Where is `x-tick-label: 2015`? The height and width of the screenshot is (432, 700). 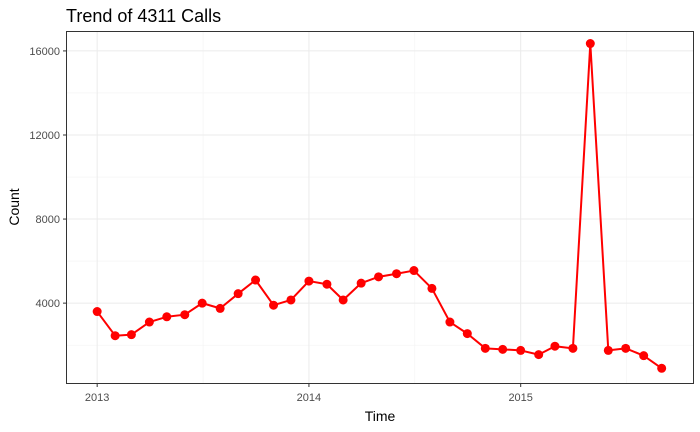
x-tick-label: 2015 is located at coordinates (520, 398).